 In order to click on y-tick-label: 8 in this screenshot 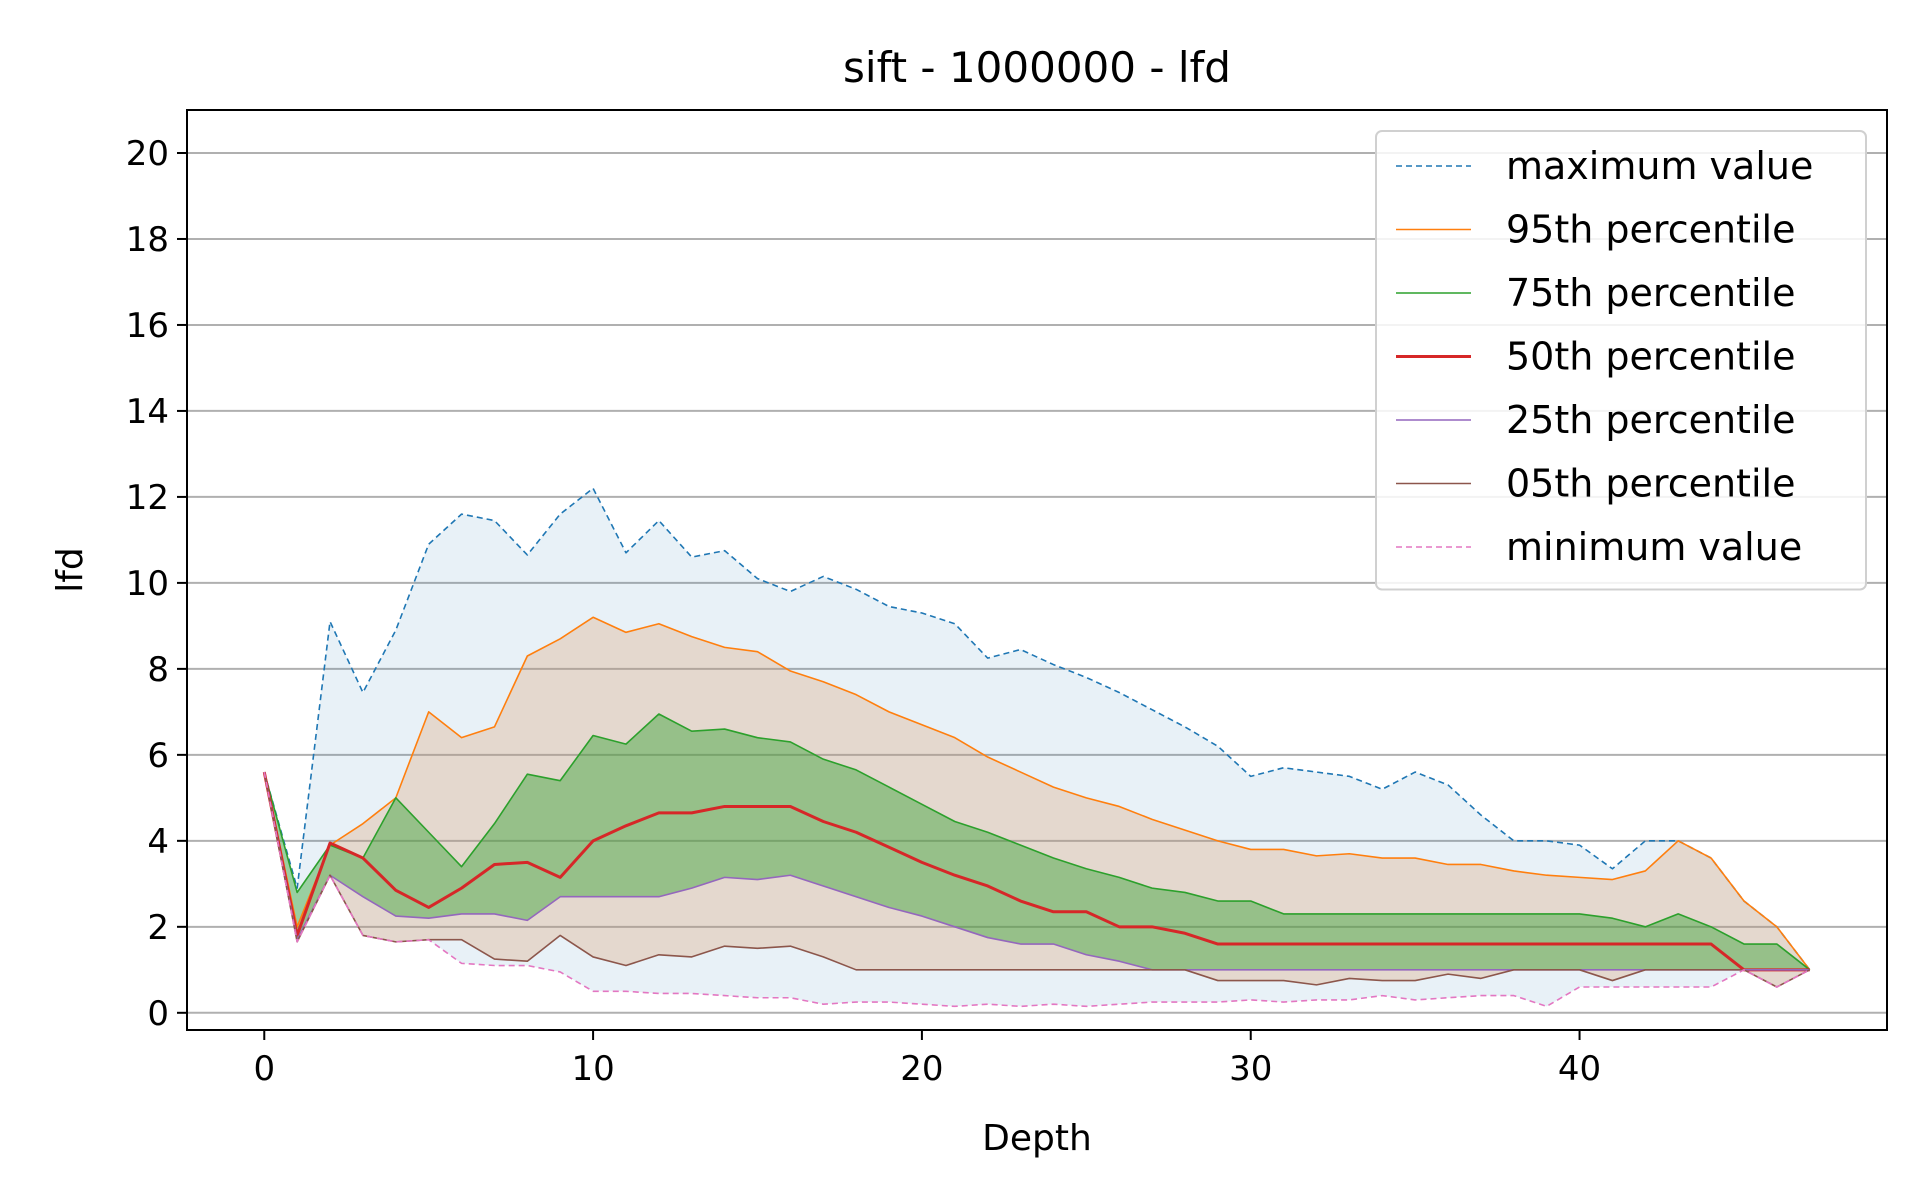, I will do `click(158, 670)`.